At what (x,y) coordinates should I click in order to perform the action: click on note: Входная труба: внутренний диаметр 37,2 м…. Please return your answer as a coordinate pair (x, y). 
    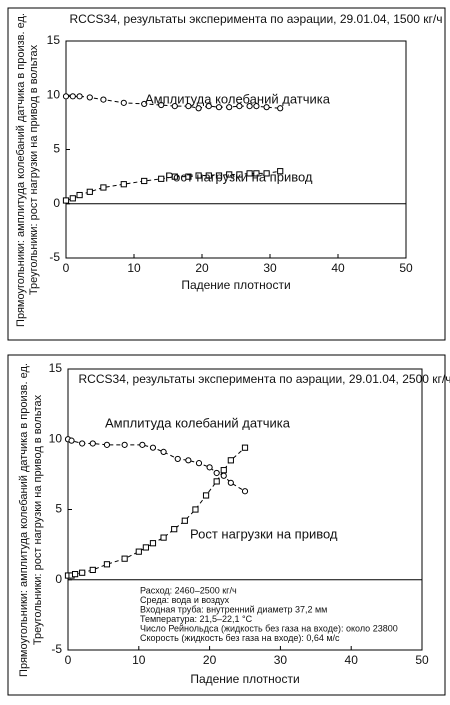
    Looking at the image, I should click on (233, 609).